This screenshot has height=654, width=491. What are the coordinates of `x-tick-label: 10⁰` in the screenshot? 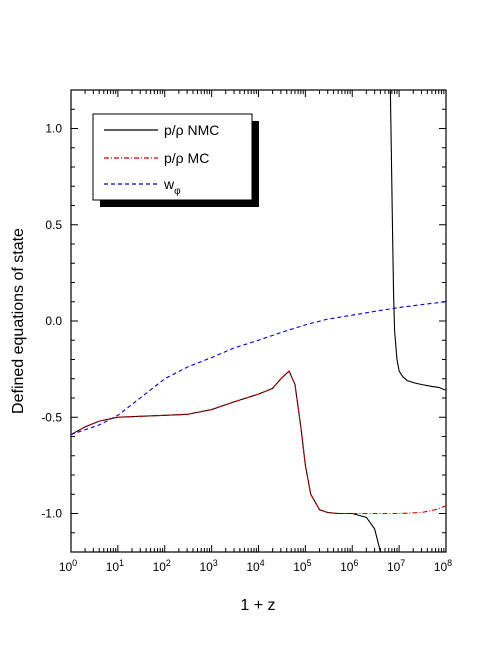 It's located at (68, 566).